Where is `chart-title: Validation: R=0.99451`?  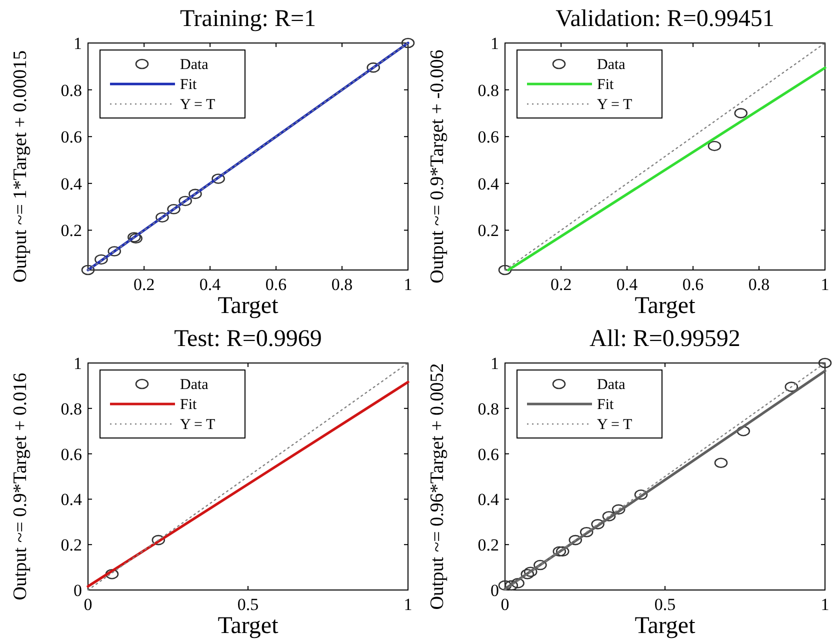 chart-title: Validation: R=0.99451 is located at coordinates (665, 19).